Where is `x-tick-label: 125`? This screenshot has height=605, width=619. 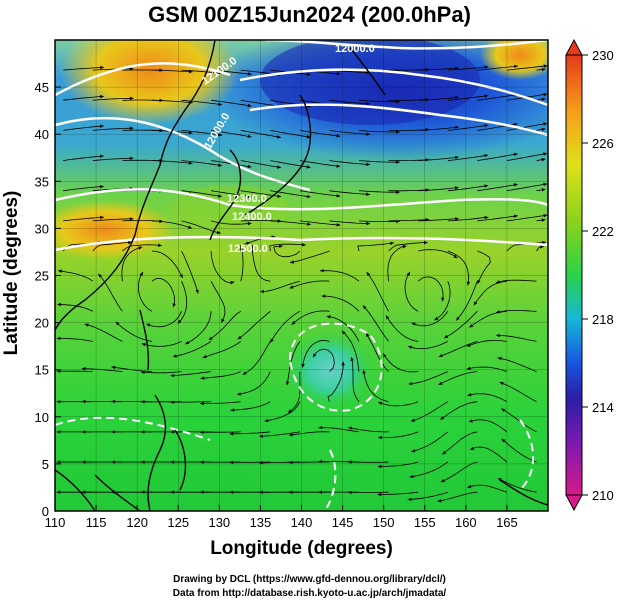 x-tick-label: 125 is located at coordinates (178, 522).